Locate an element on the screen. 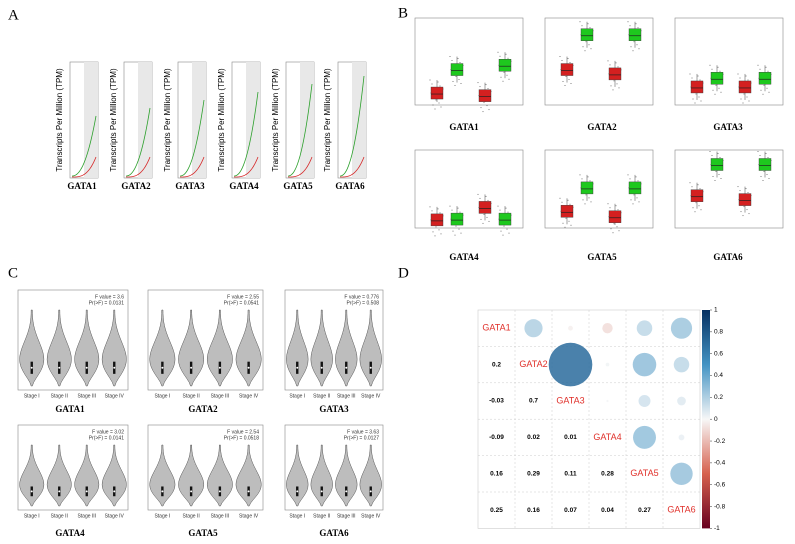 Image resolution: width=795 pixels, height=544 pixels. correlation-value: 0.01 is located at coordinates (570, 437).